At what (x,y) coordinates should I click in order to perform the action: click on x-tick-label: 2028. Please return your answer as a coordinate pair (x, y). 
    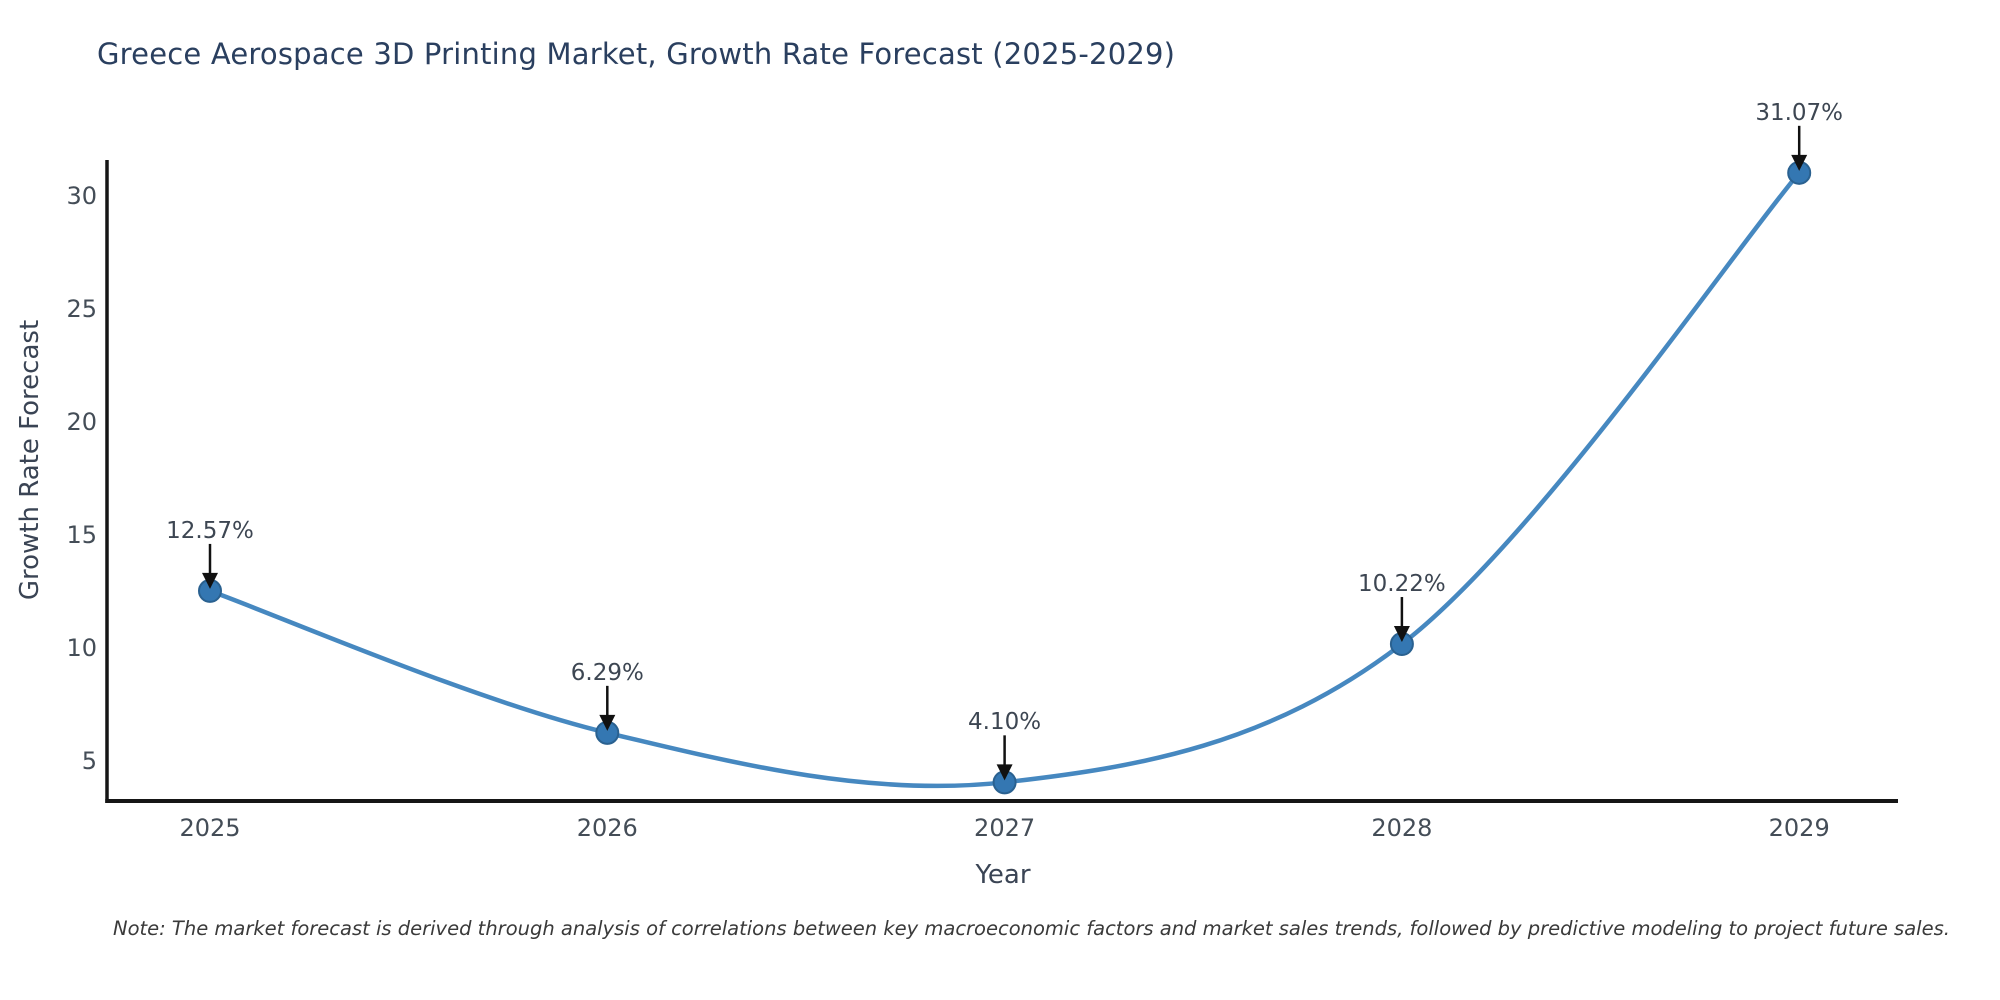
    Looking at the image, I should click on (1402, 828).